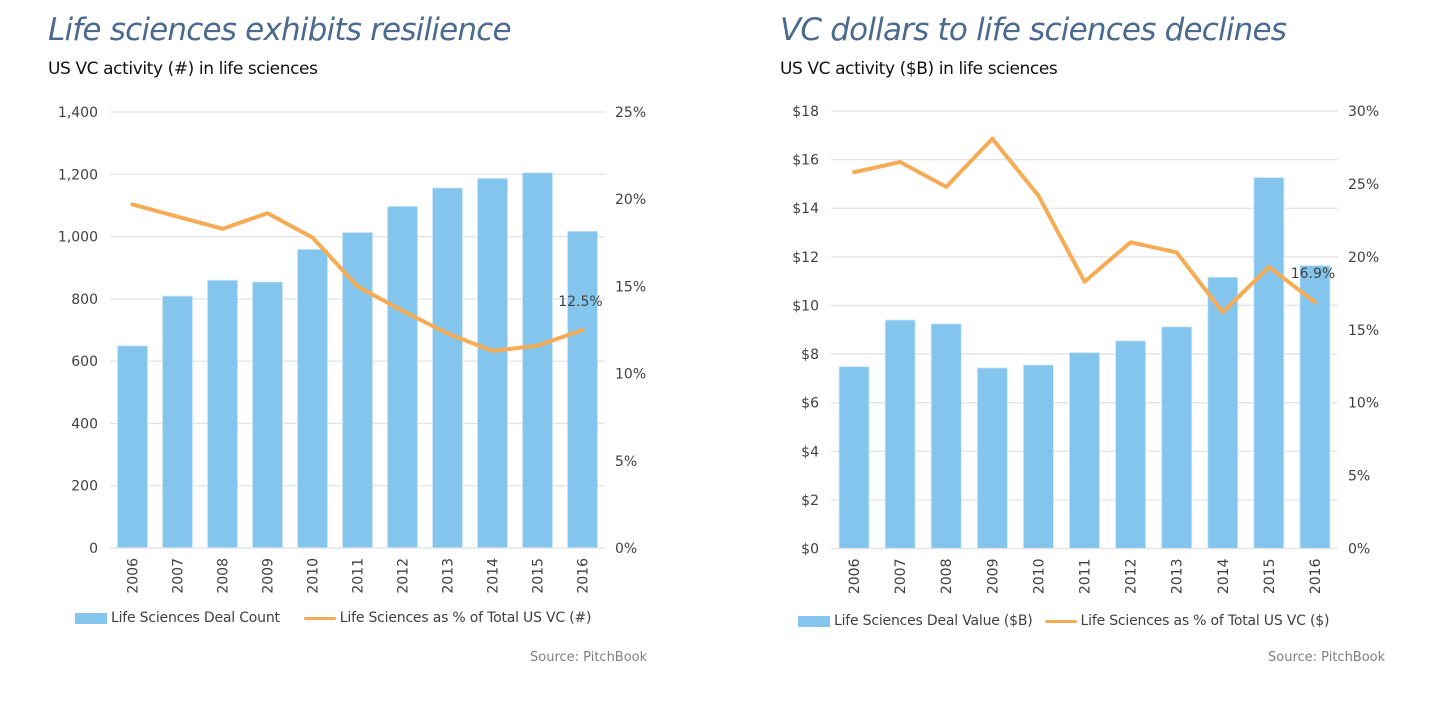 This screenshot has width=1451, height=712. What do you see at coordinates (84, 424) in the screenshot?
I see `left-axis-tick-label: 400` at bounding box center [84, 424].